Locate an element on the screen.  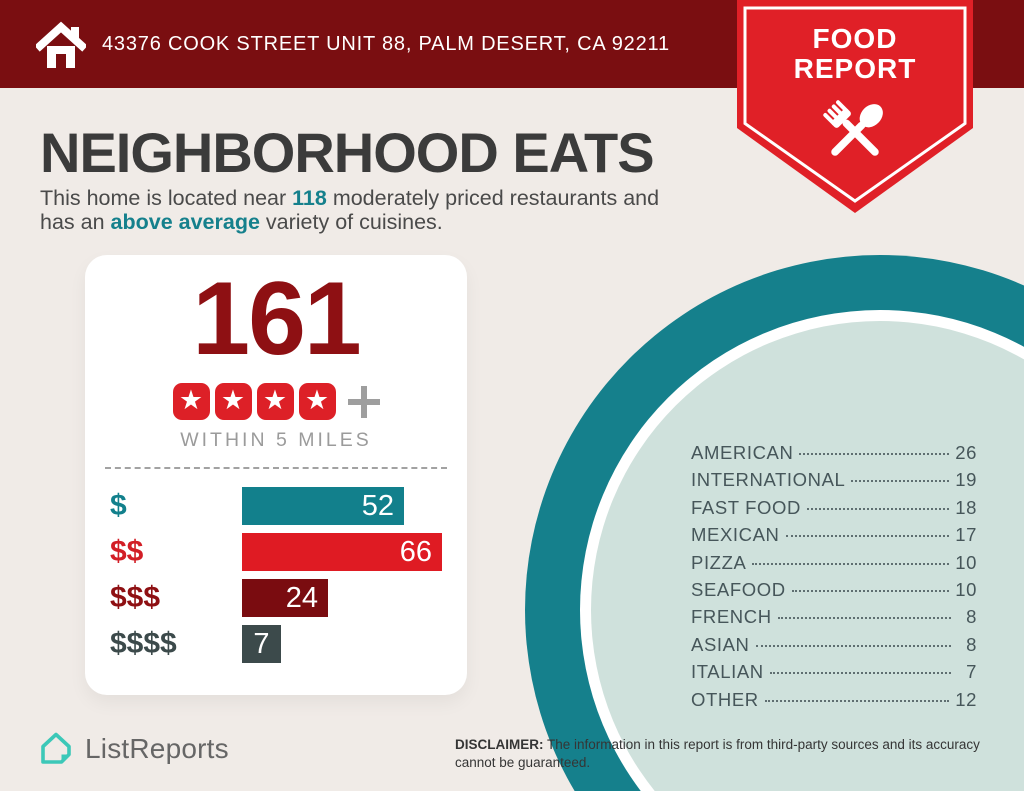
listreports-house-icon is located at coordinates (56, 748).